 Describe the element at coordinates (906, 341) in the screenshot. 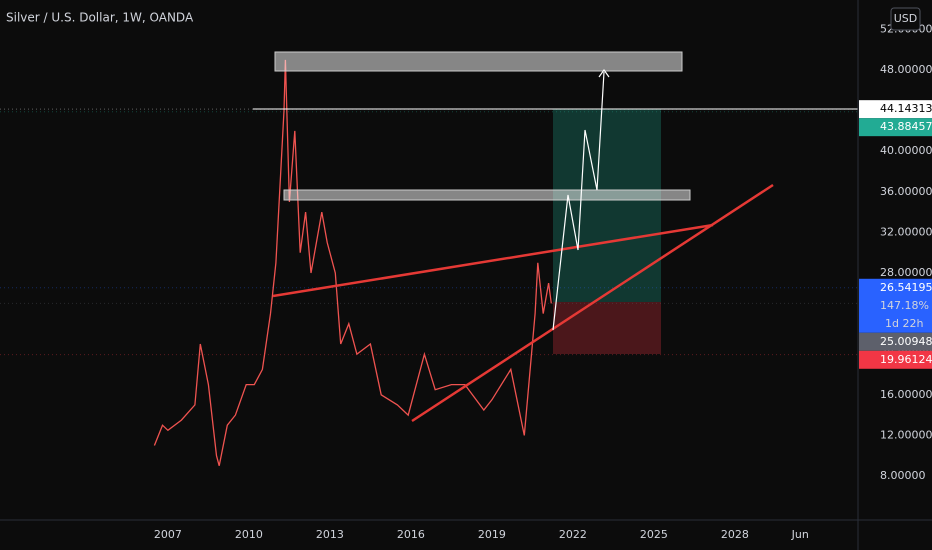

I see `price-label: 25.00948` at that location.